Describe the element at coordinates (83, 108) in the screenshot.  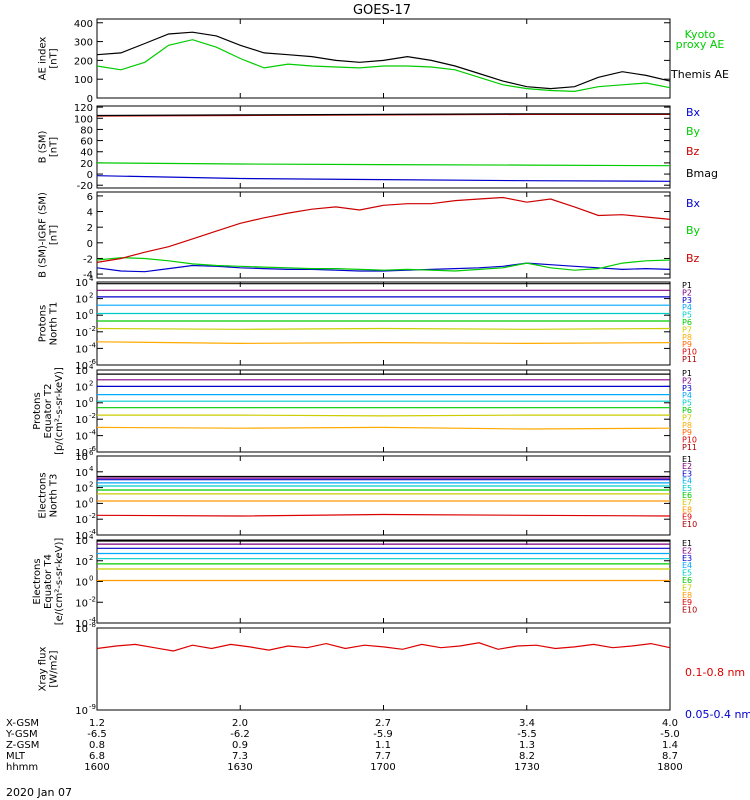
I see `y-tick-label: 120` at that location.